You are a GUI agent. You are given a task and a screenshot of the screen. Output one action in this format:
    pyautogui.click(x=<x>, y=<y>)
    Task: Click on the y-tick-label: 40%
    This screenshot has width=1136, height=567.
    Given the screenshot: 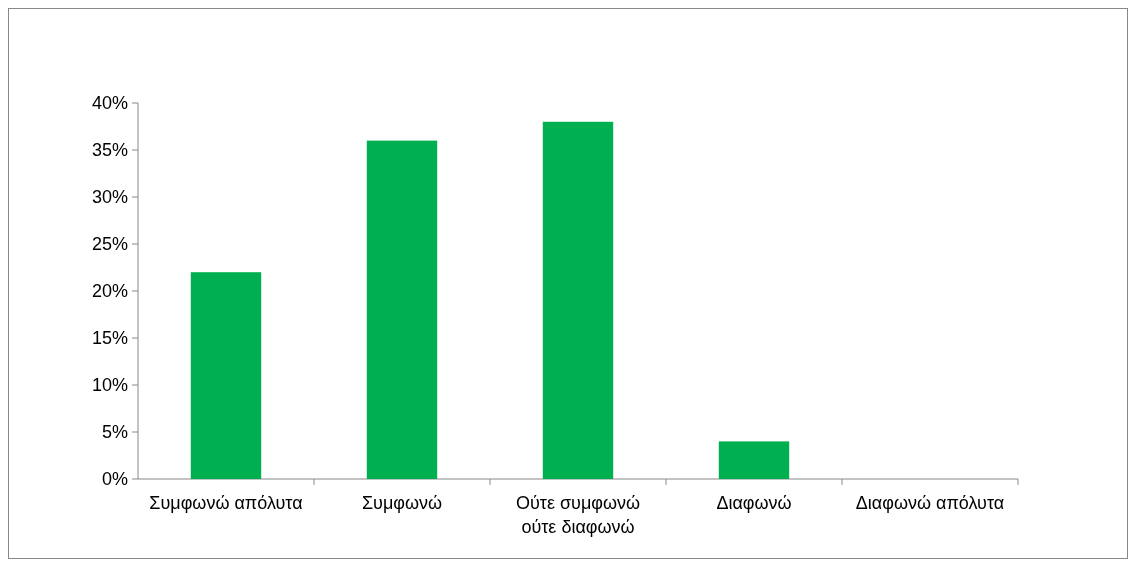 What is the action you would take?
    pyautogui.click(x=109, y=103)
    